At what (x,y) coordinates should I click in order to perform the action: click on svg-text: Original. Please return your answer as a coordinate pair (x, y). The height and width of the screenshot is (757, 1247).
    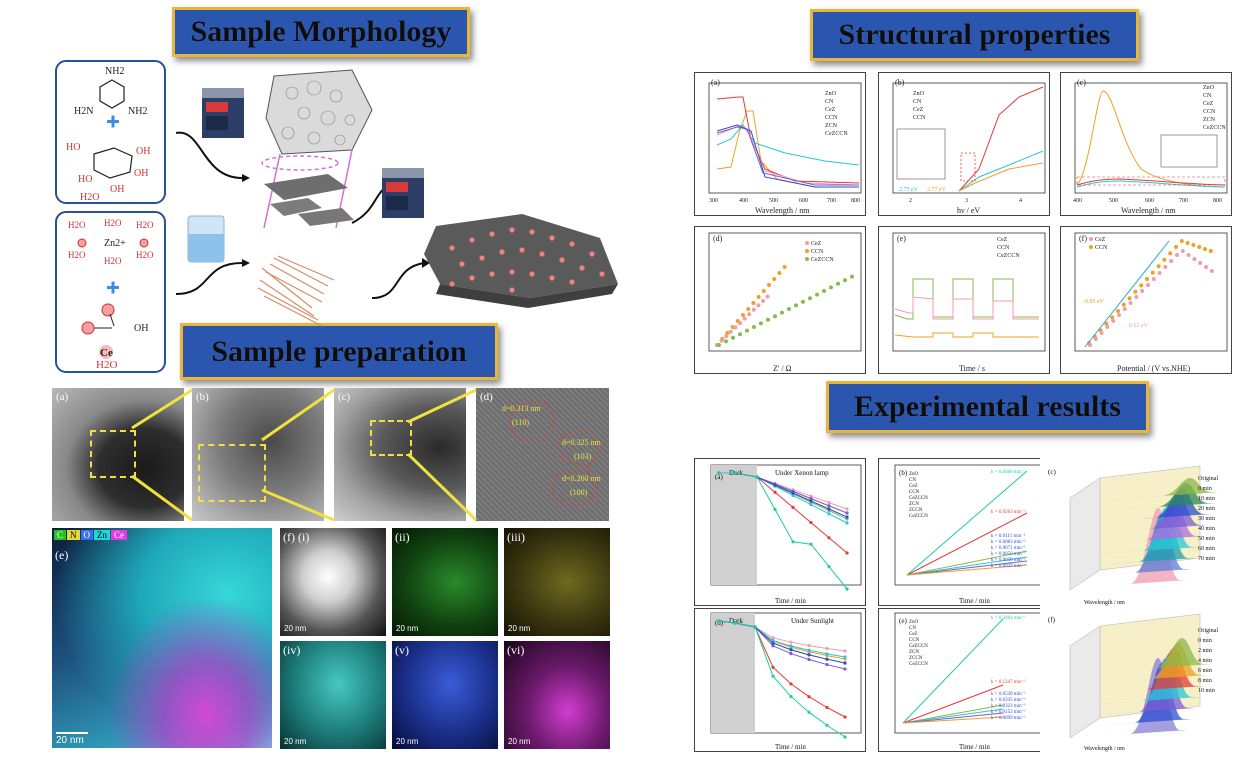
    Looking at the image, I should click on (1208, 631).